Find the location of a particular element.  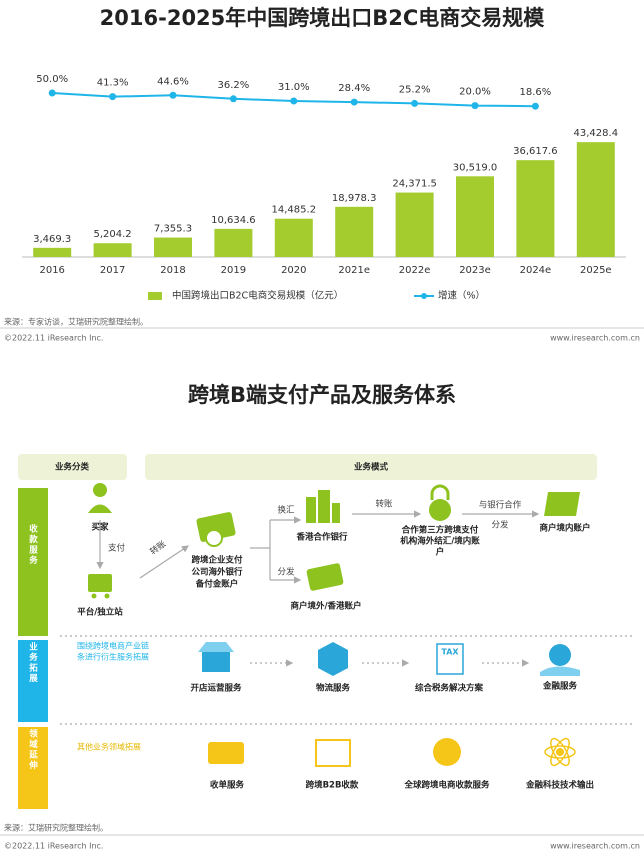

edge-label: 支付 is located at coordinates (117, 548).